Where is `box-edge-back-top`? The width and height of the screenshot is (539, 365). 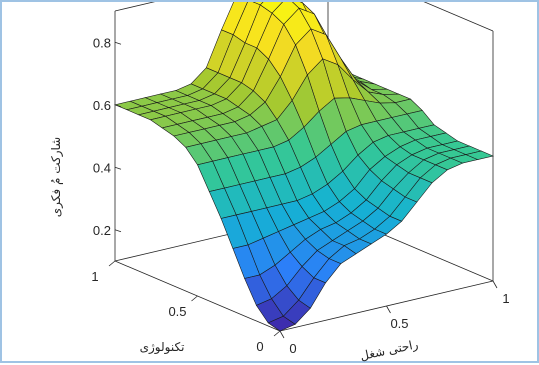
box-edge-back-top is located at coordinates (135, 7).